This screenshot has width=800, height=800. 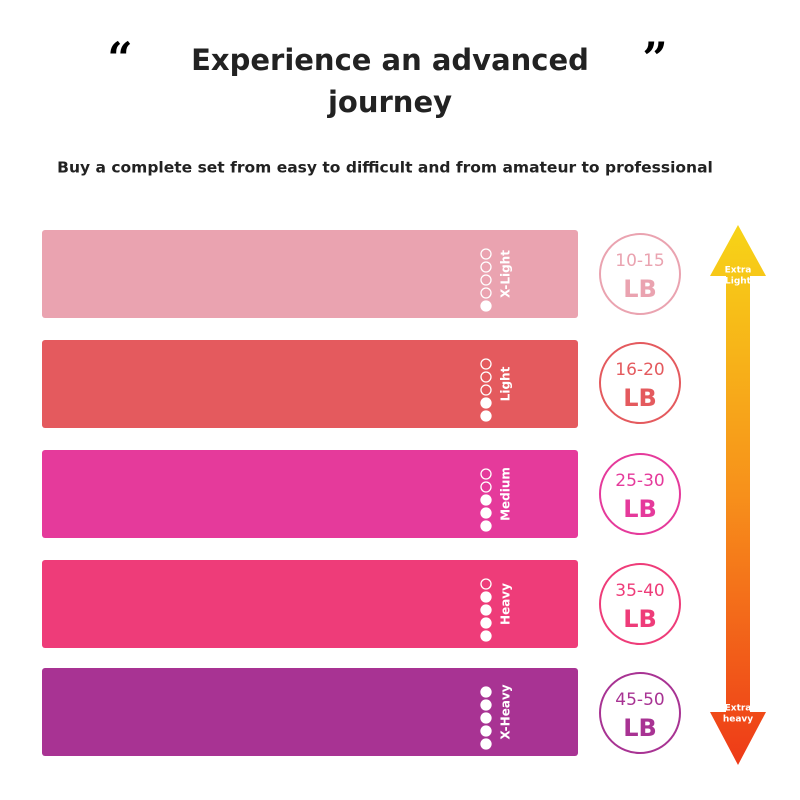 What do you see at coordinates (506, 383) in the screenshot?
I see `band-label: Light` at bounding box center [506, 383].